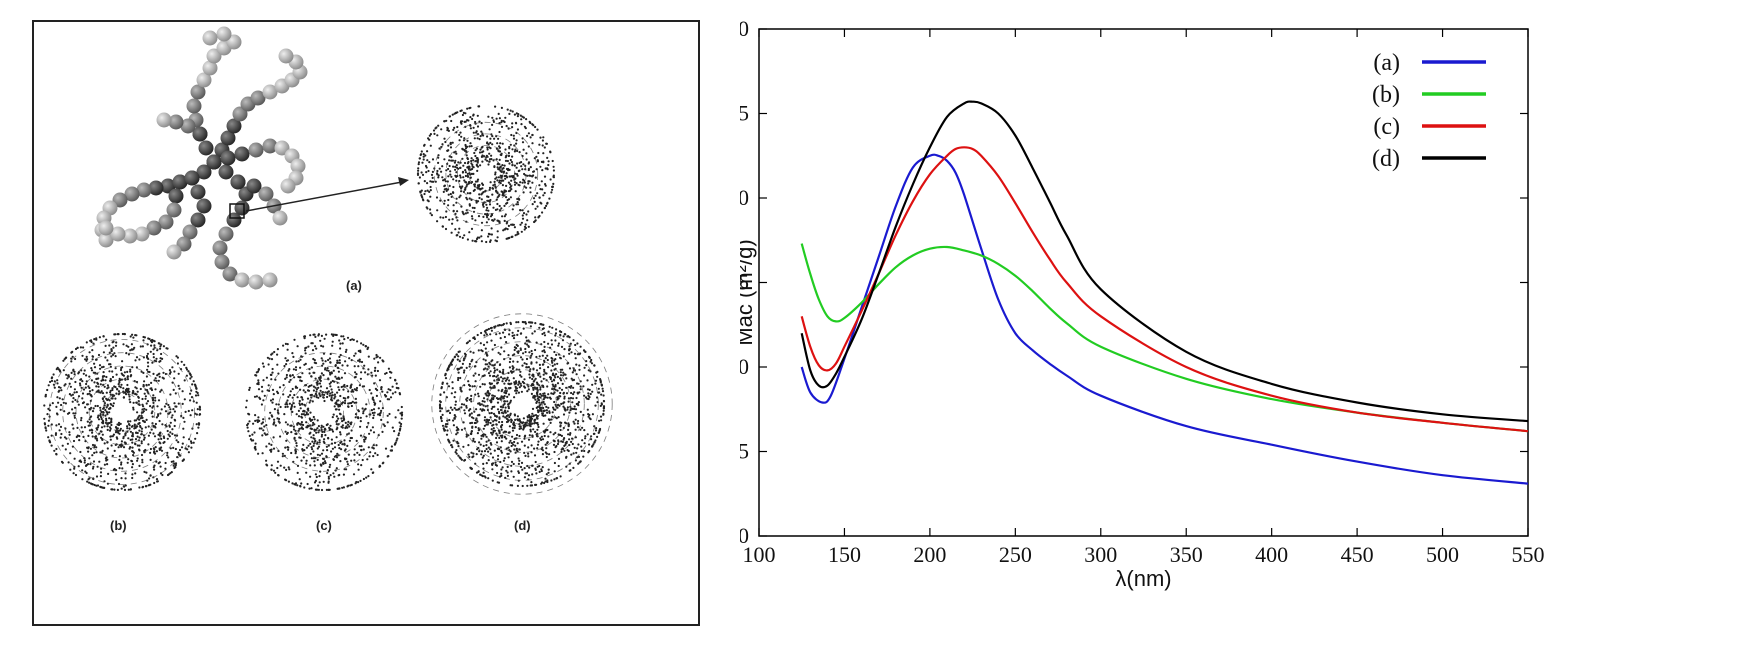  Describe the element at coordinates (929, 554) in the screenshot. I see `x-tick-label: 200` at that location.